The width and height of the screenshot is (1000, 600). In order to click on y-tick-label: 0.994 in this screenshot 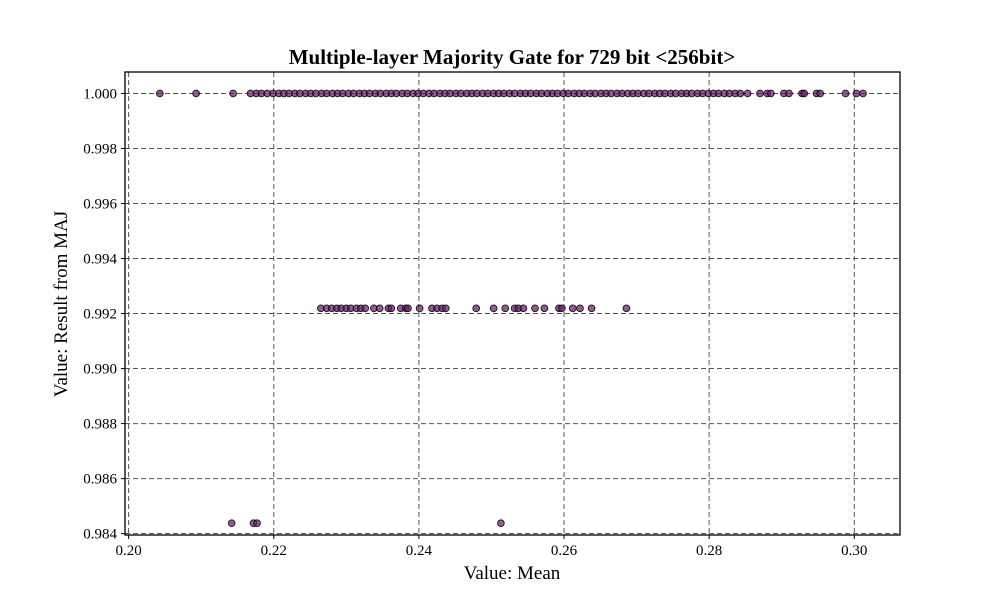, I will do `click(100, 260)`.